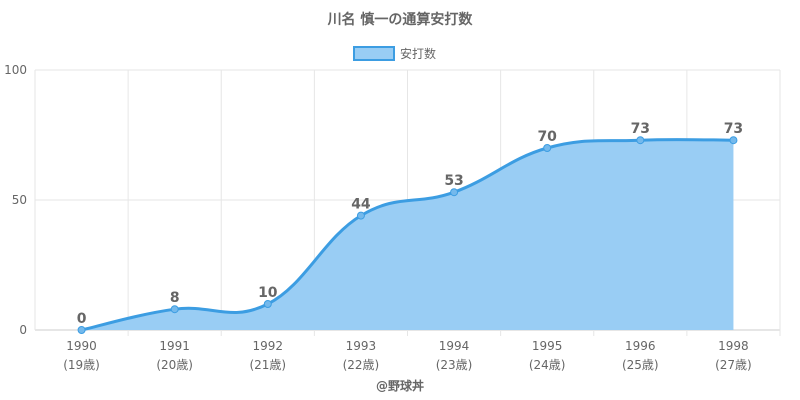 Image resolution: width=800 pixels, height=400 pixels. What do you see at coordinates (267, 365) in the screenshot?
I see `x-tick-age-label: (21歳)` at bounding box center [267, 365].